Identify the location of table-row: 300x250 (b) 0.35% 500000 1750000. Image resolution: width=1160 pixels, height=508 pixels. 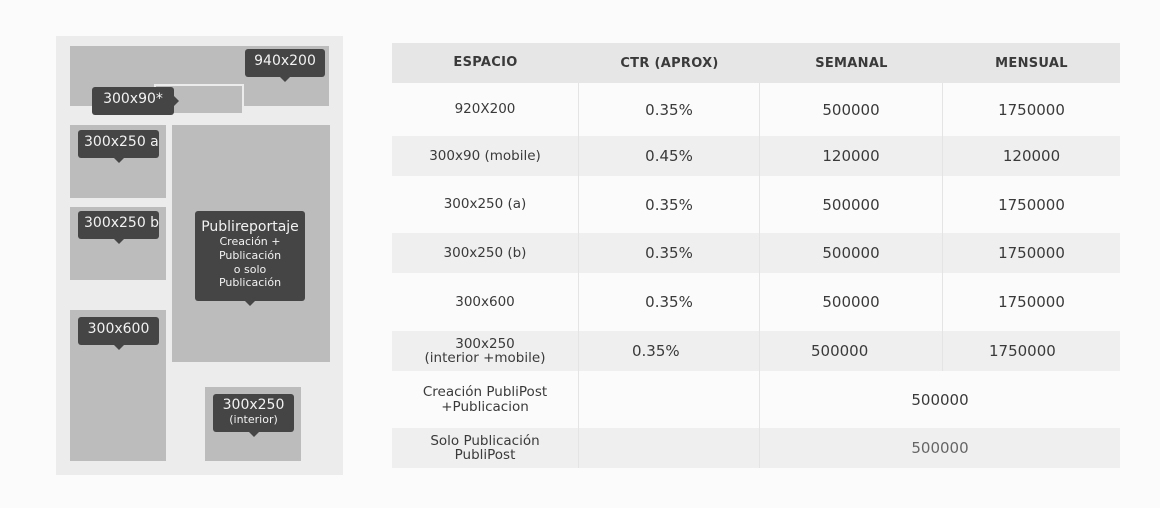
(756, 253).